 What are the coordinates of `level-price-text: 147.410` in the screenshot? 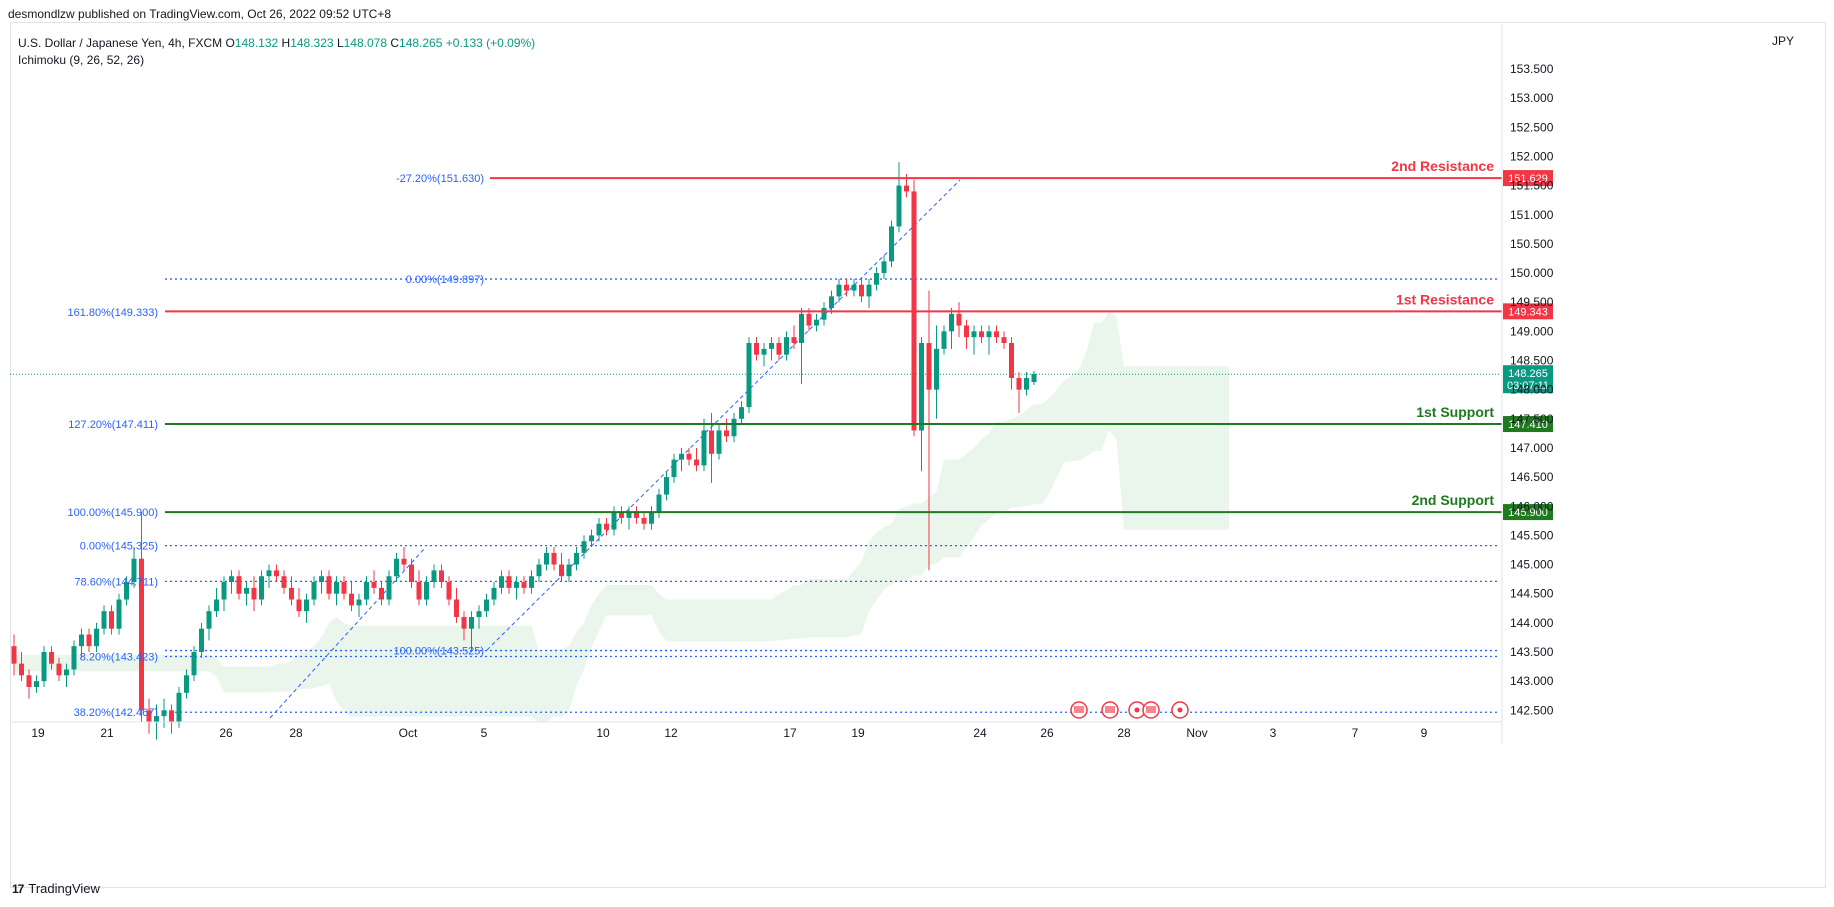 It's located at (1528, 425).